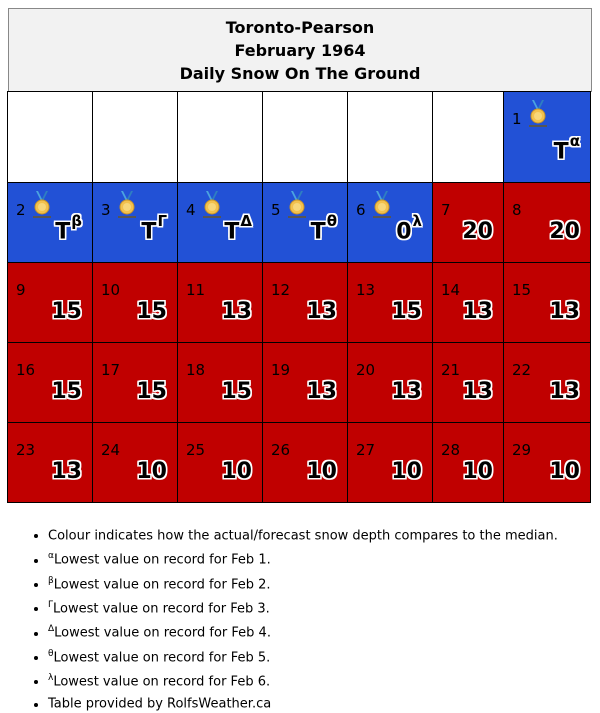  Describe the element at coordinates (281, 450) in the screenshot. I see `day-number: 26` at that location.